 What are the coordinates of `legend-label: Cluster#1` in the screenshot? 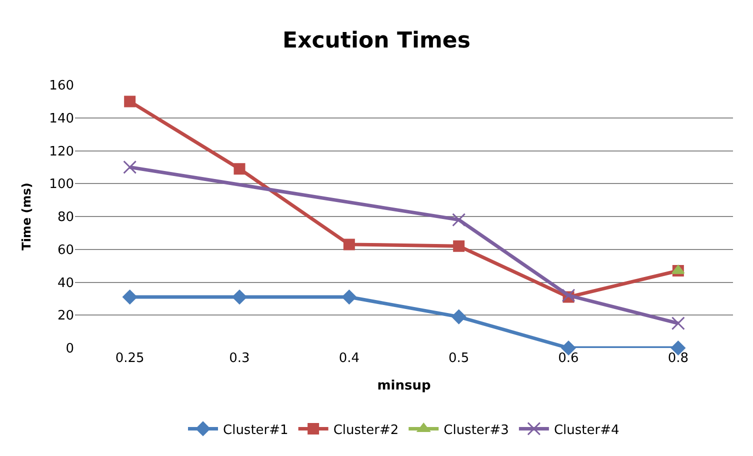 It's located at (255, 430).